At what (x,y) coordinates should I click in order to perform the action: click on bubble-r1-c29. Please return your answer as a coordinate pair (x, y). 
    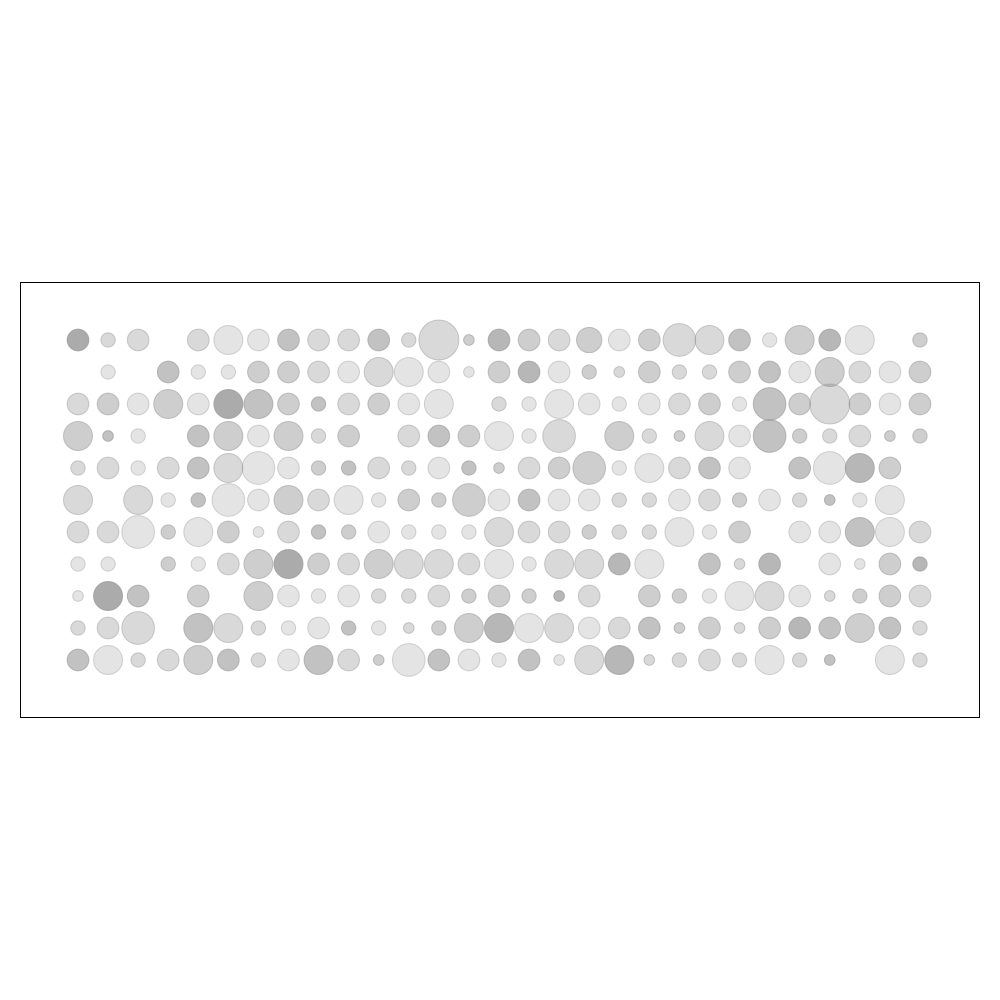
    Looking at the image, I should click on (920, 340).